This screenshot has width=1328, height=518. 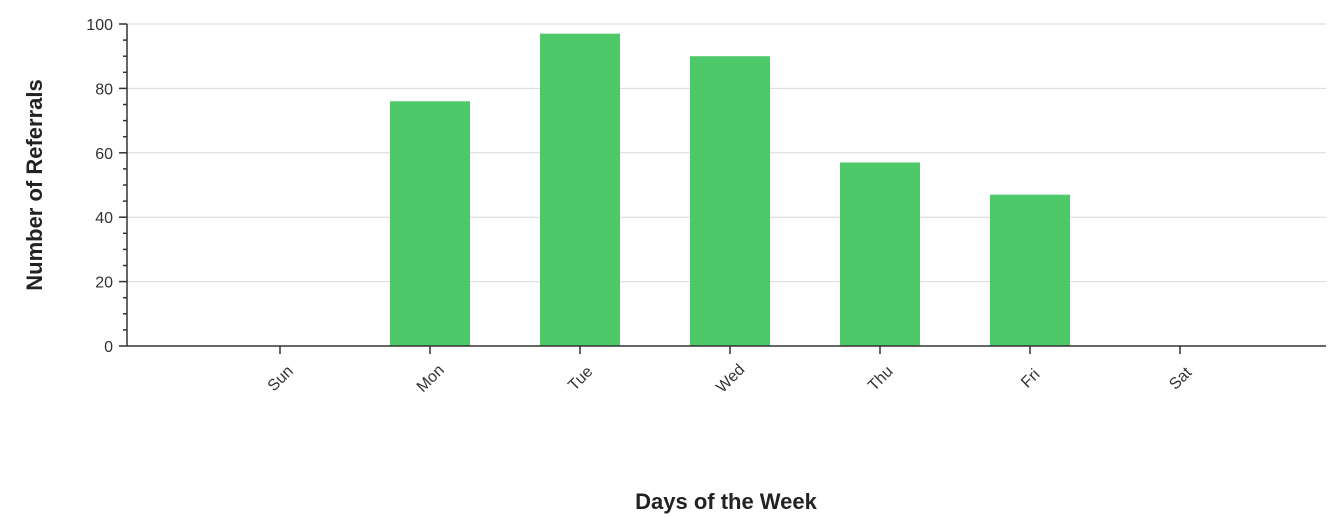 I want to click on y-axis-title: Number of Referrals, so click(x=34, y=185).